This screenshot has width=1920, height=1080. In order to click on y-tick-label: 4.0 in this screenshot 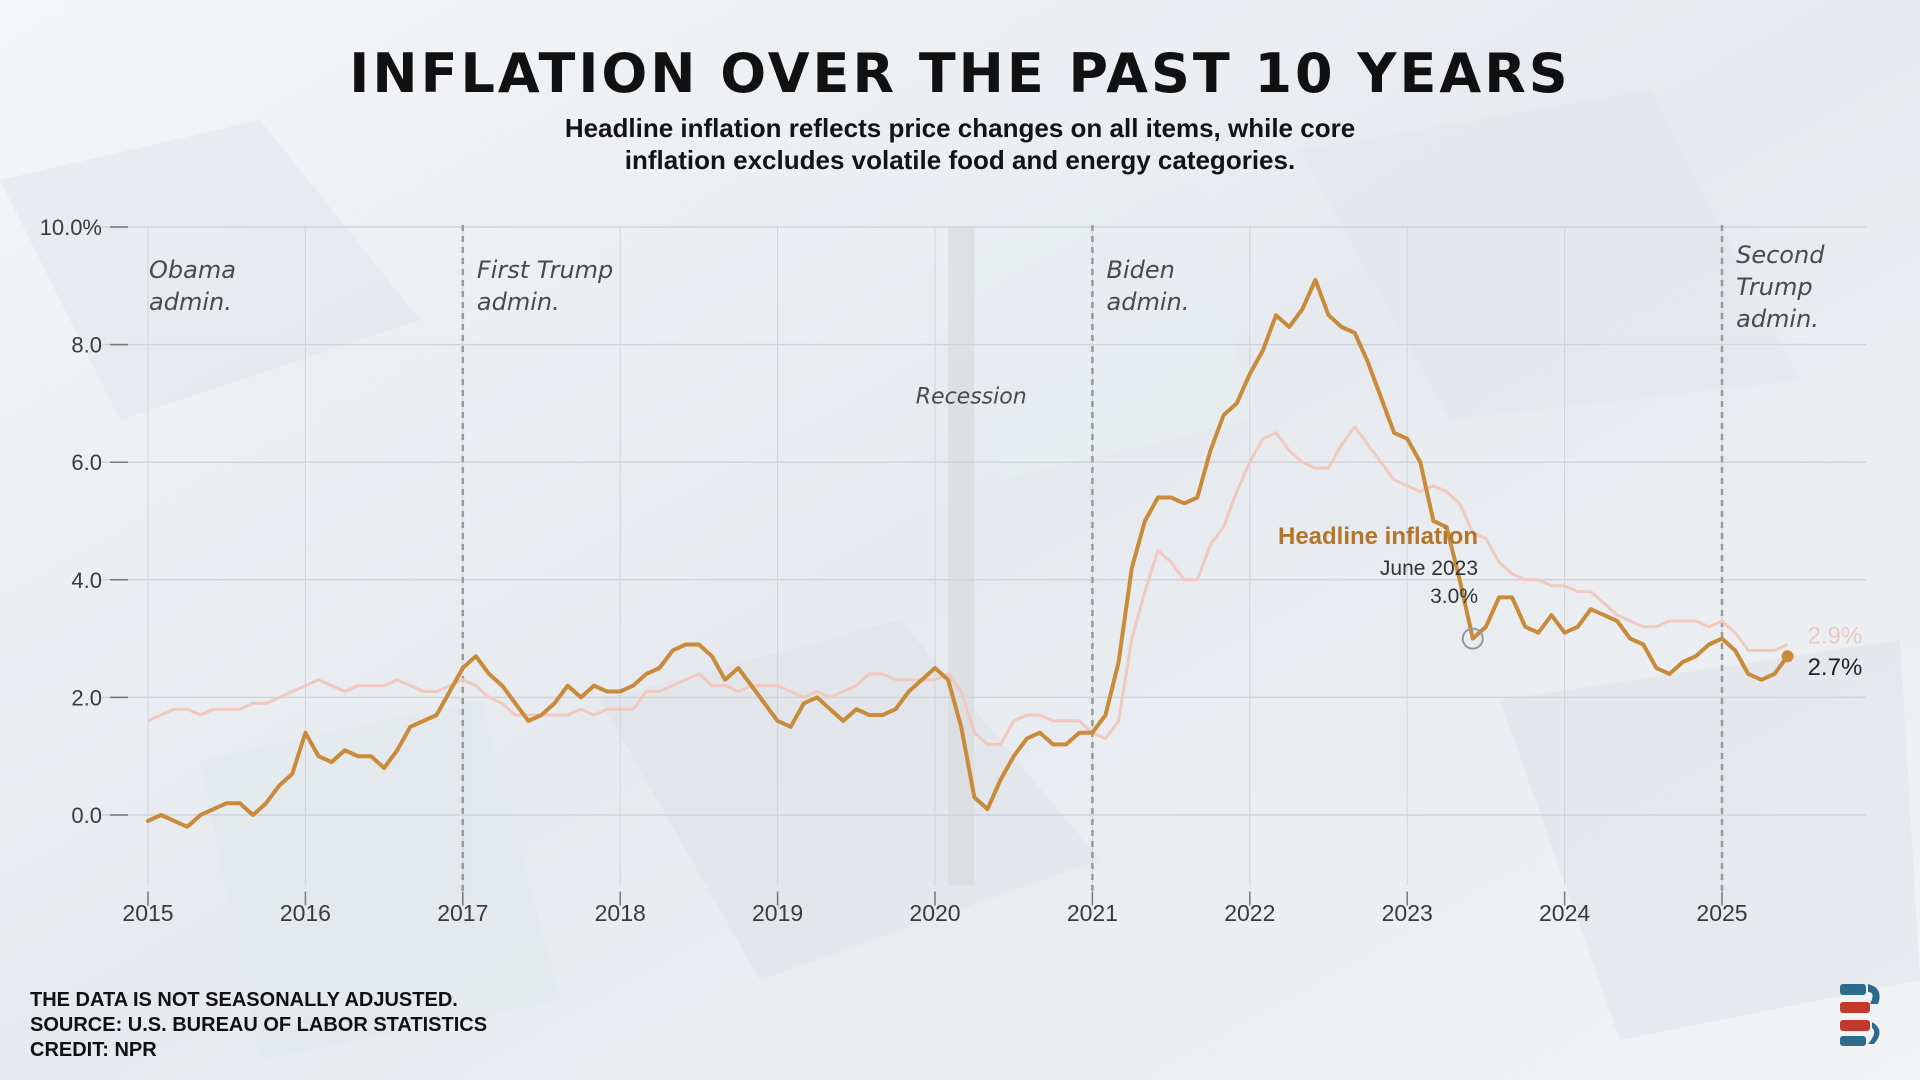, I will do `click(86, 580)`.